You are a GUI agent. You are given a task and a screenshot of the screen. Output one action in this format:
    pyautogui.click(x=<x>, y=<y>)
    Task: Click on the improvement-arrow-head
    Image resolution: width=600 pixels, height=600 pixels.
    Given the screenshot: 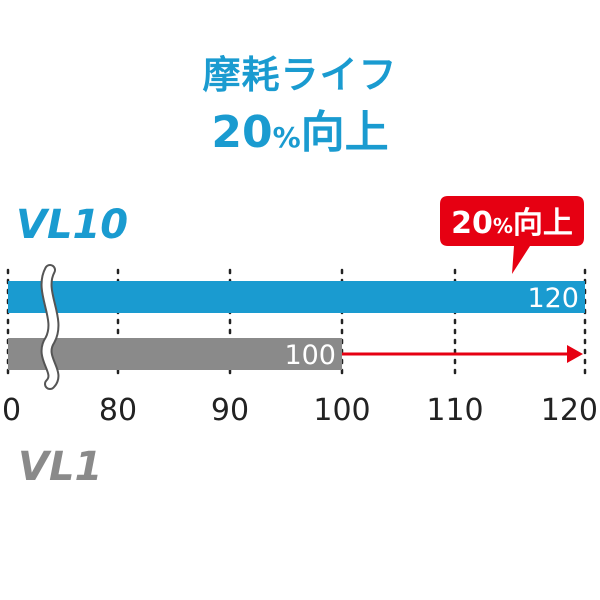 What is the action you would take?
    pyautogui.click(x=575, y=354)
    